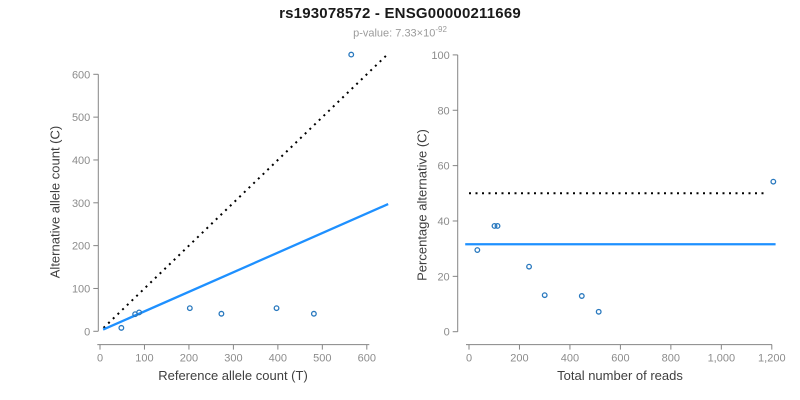 Image resolution: width=800 pixels, height=400 pixels. Describe the element at coordinates (55, 202) in the screenshot. I see `left-y-axis-title: Alternative allele count (C)` at that location.